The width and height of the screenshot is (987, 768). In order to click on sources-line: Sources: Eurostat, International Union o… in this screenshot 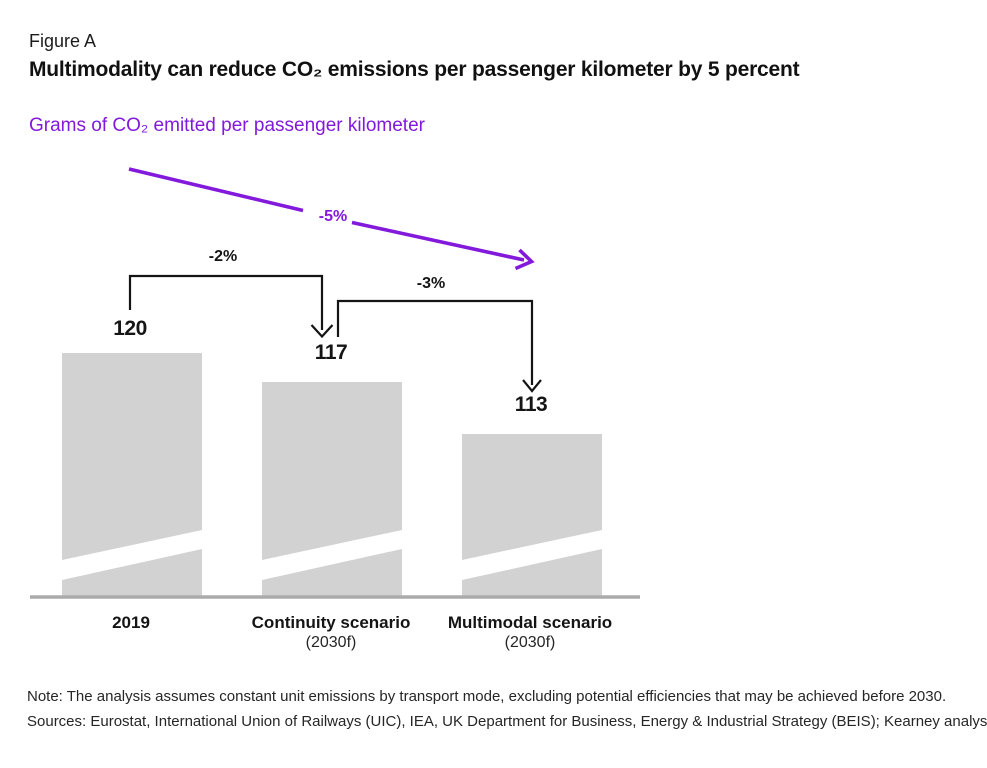, I will do `click(507, 721)`.